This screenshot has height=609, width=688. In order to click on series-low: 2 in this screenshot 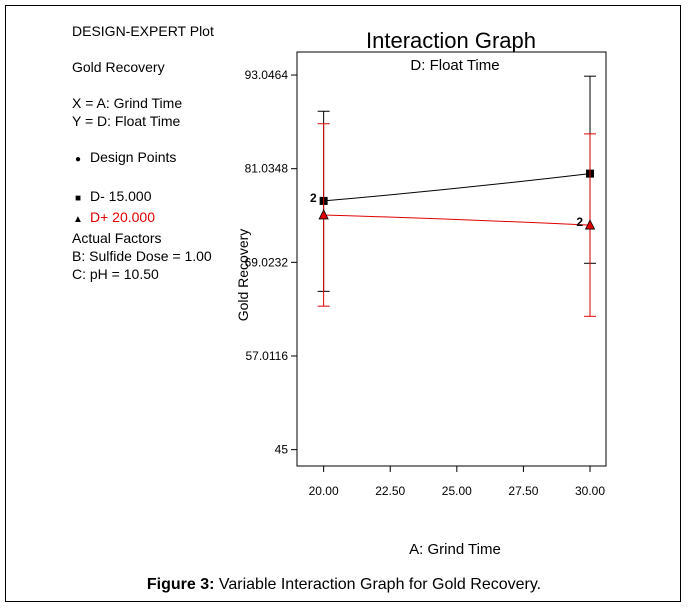, I will do `click(453, 183)`.